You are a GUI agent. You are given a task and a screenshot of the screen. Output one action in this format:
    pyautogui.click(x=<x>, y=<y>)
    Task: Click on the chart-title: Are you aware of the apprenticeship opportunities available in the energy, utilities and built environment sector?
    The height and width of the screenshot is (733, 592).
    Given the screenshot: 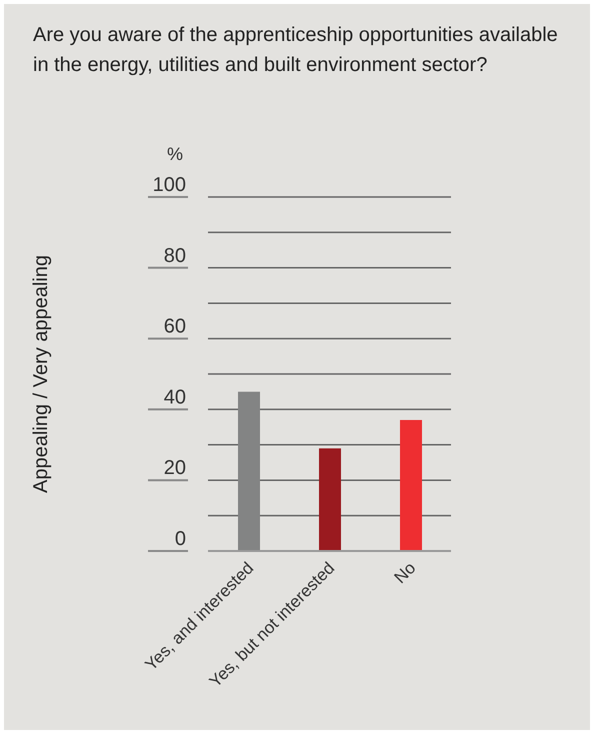 What is the action you would take?
    pyautogui.click(x=296, y=50)
    